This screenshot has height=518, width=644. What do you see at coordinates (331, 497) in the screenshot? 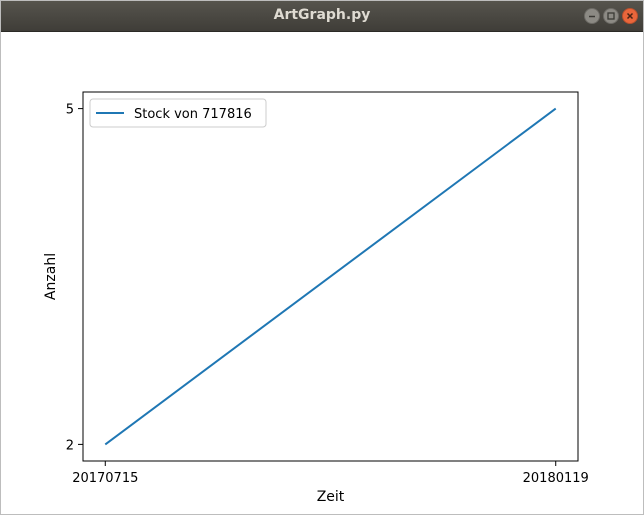
I see `x-axis-label: Zeit` at bounding box center [331, 497].